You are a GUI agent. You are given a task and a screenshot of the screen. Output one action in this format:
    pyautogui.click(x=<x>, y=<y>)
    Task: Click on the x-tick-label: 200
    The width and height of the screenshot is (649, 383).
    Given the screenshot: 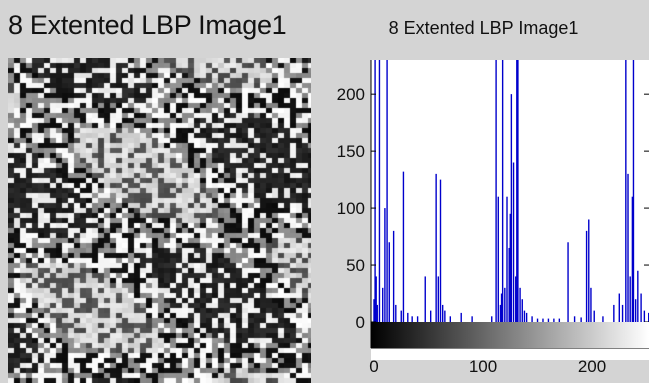 What is the action you would take?
    pyautogui.click(x=592, y=366)
    